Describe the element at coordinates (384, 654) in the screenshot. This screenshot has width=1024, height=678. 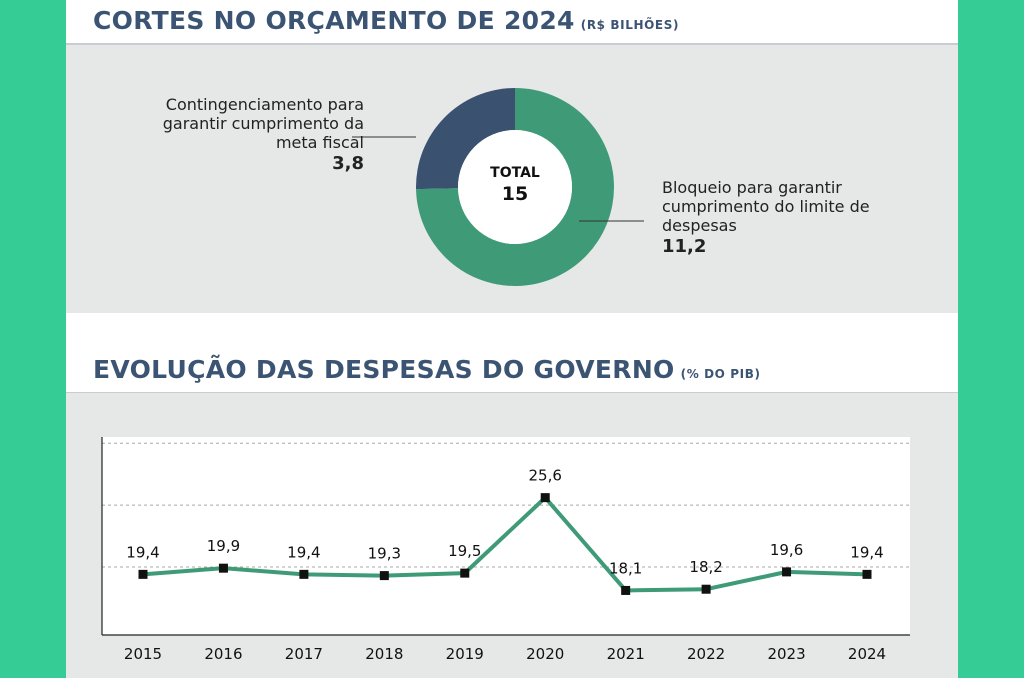
I see `x-tick-label-2018: 2018` at that location.